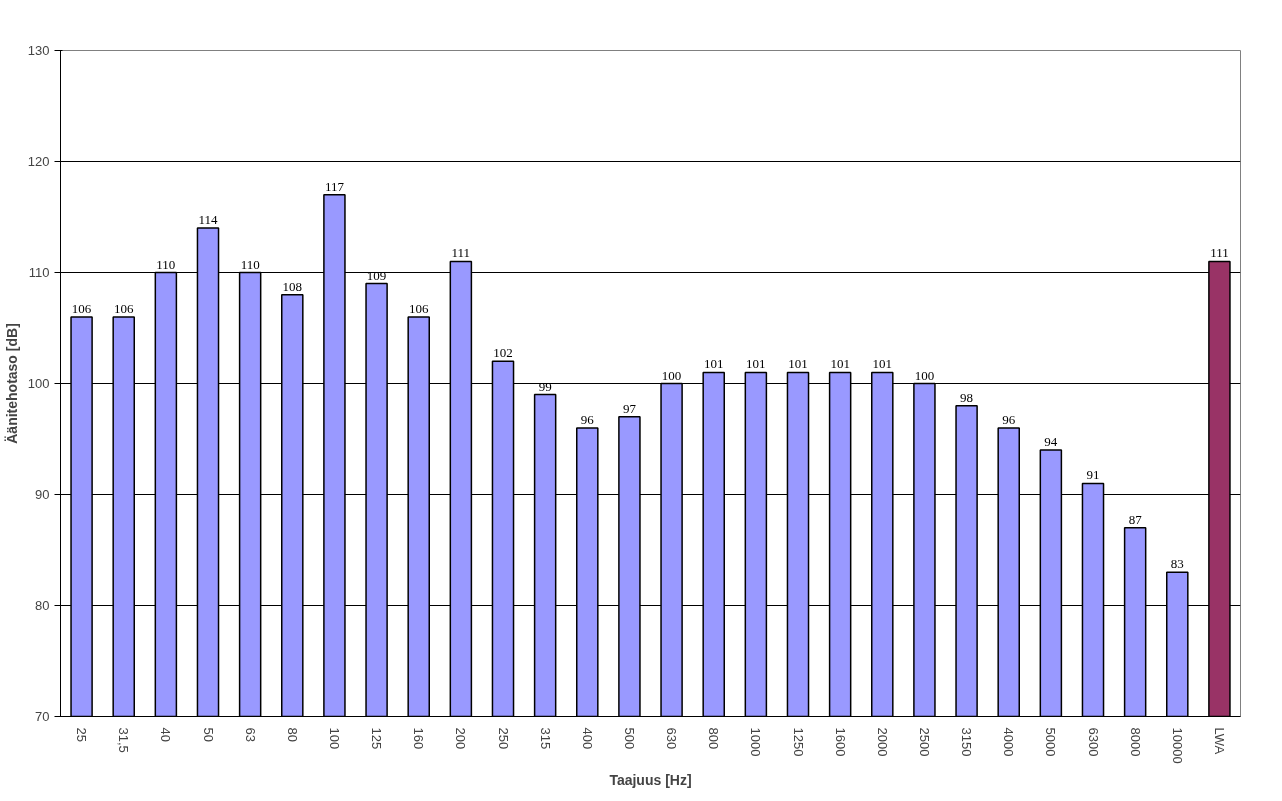  What do you see at coordinates (461, 738) in the screenshot?
I see `x-tick-label: 200` at bounding box center [461, 738].